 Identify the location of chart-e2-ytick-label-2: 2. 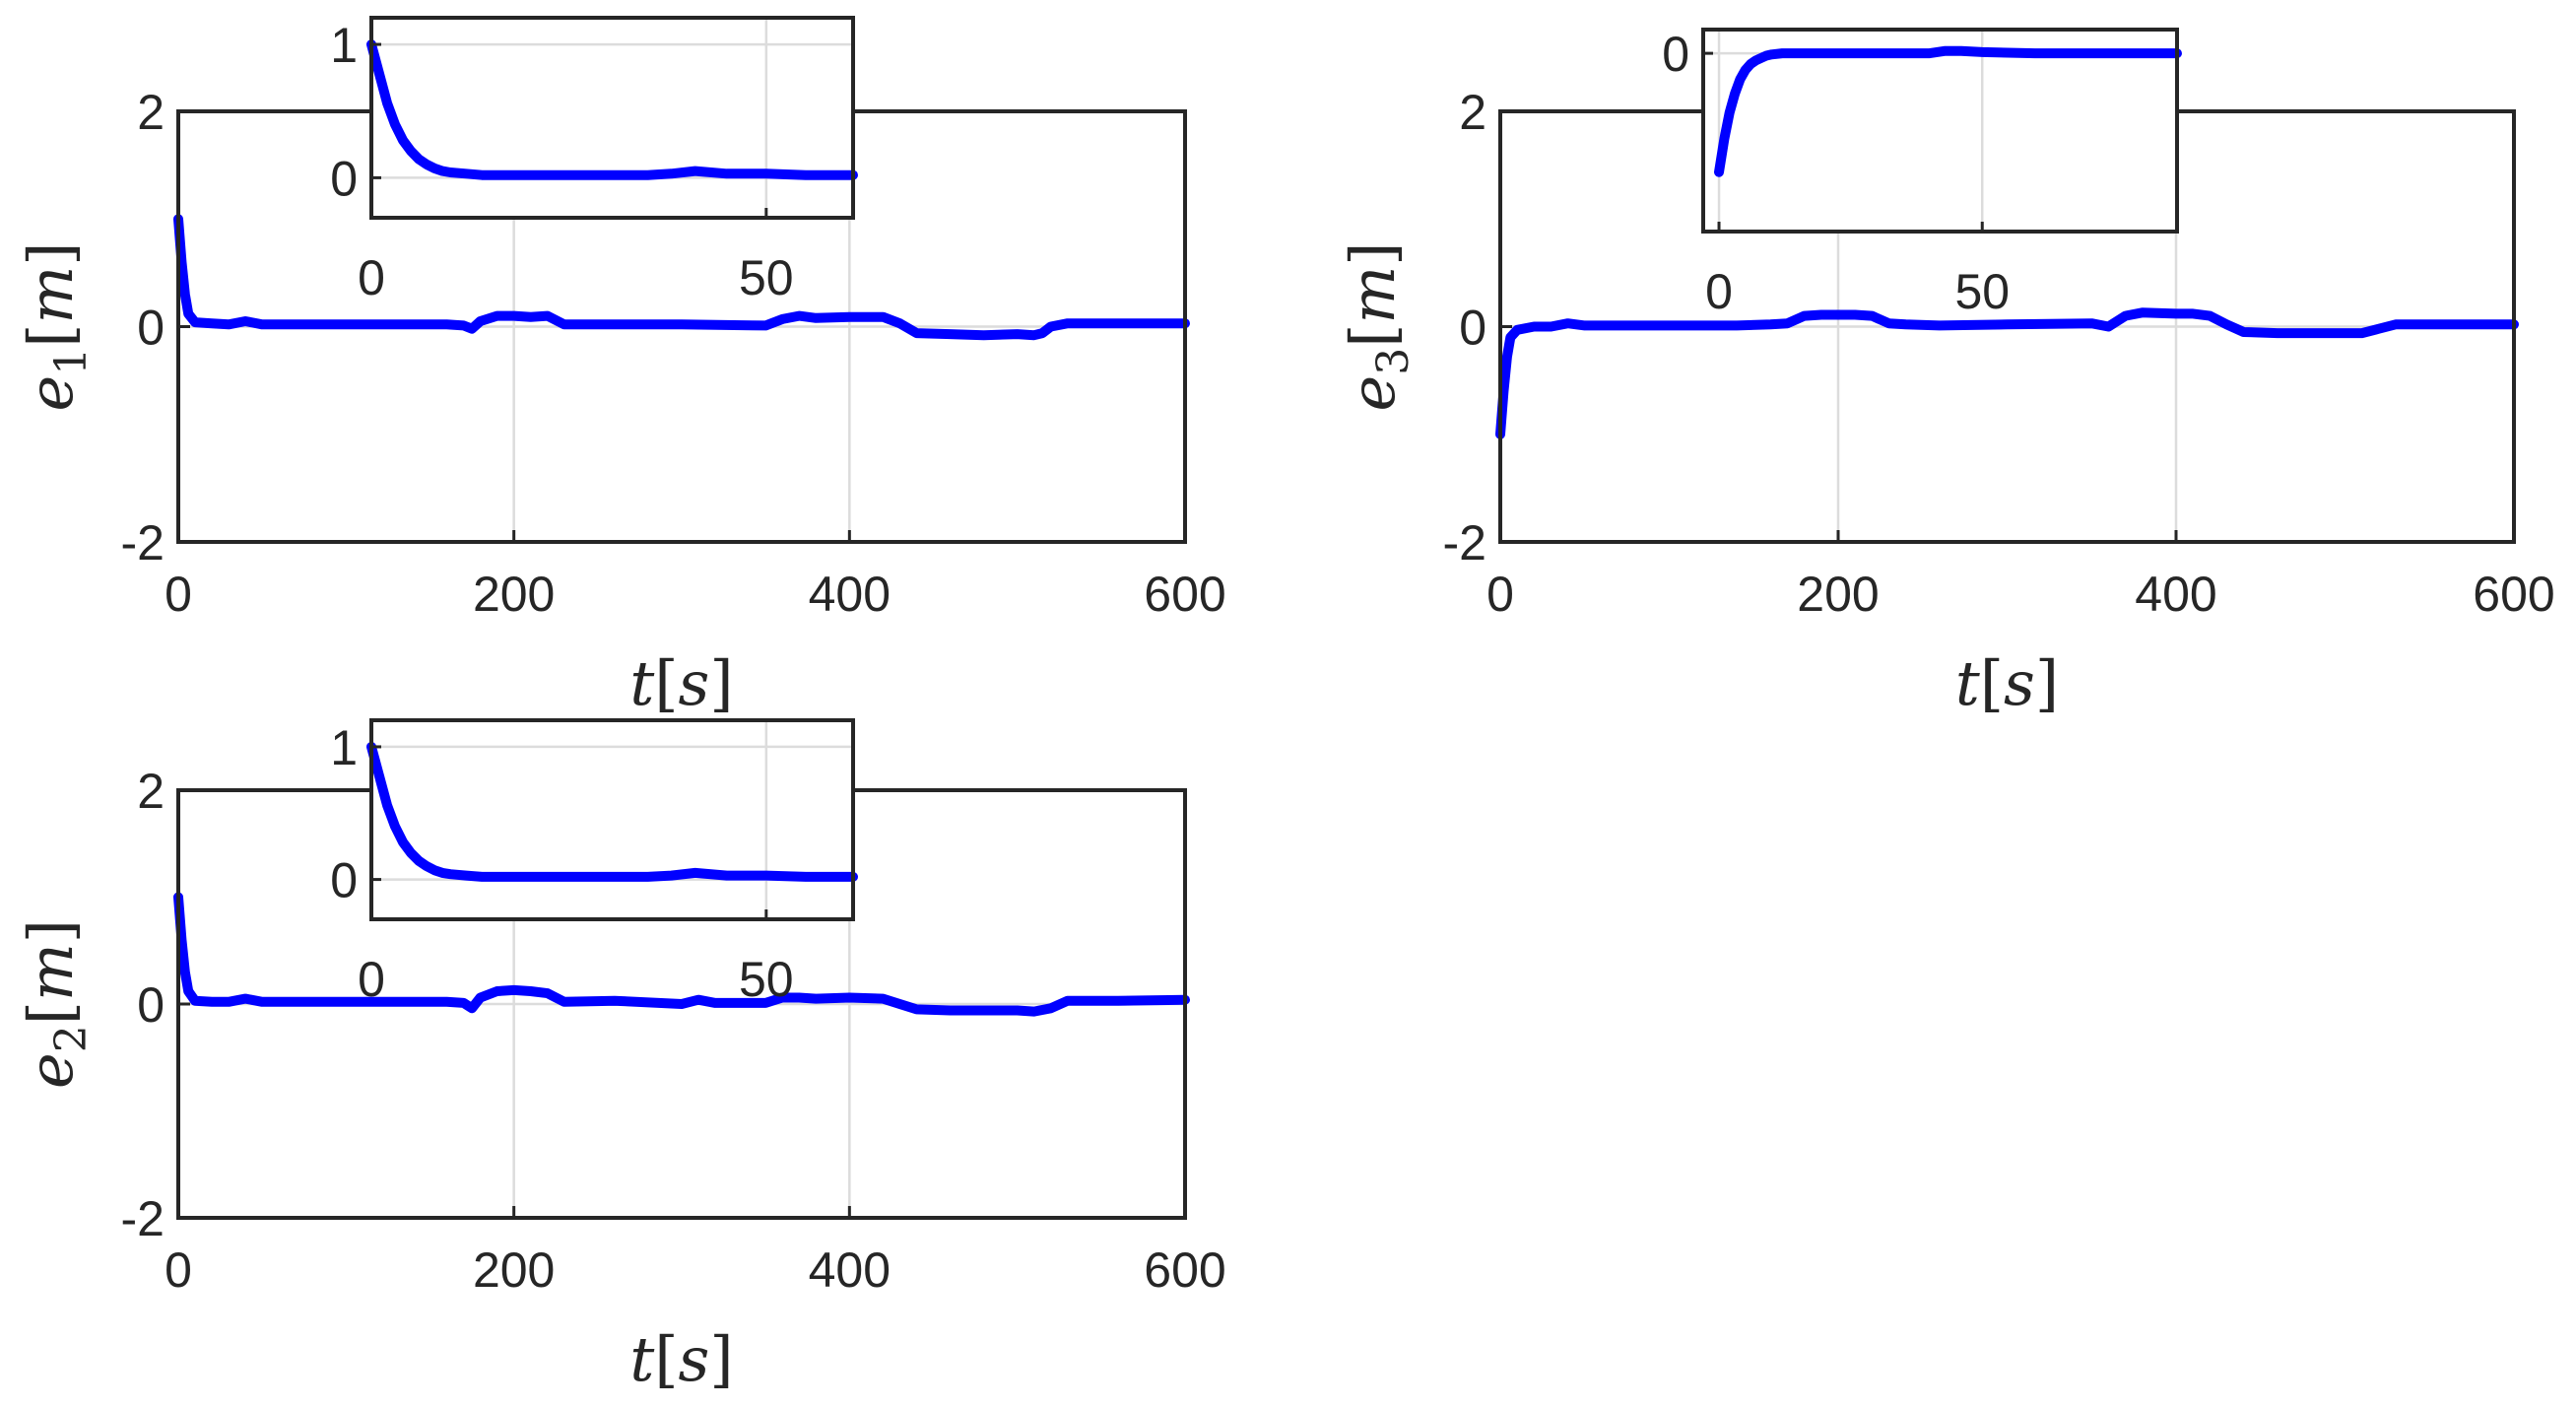
(151, 791).